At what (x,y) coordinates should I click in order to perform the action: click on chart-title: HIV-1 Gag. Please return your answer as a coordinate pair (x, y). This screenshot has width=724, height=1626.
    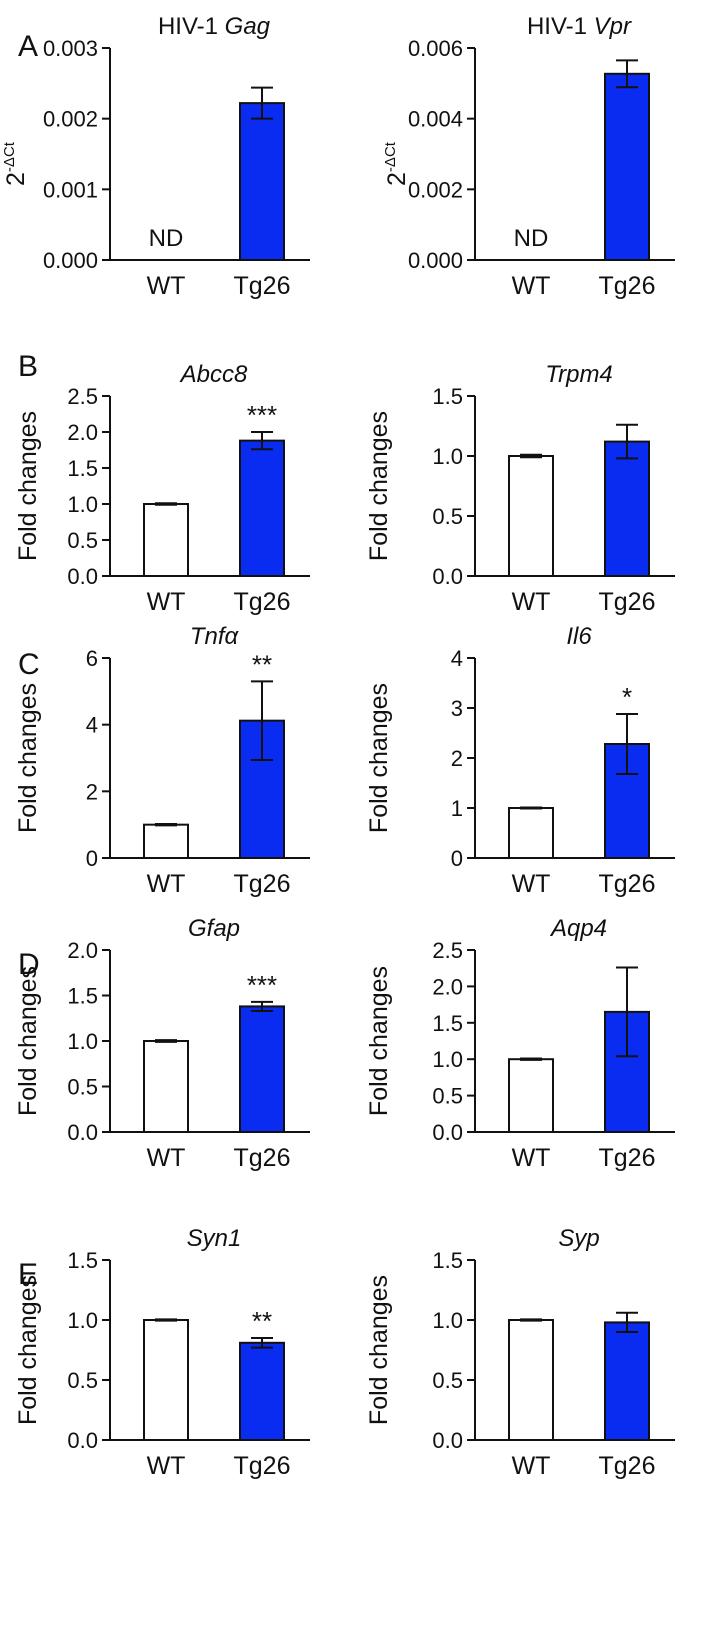
    Looking at the image, I should click on (214, 26).